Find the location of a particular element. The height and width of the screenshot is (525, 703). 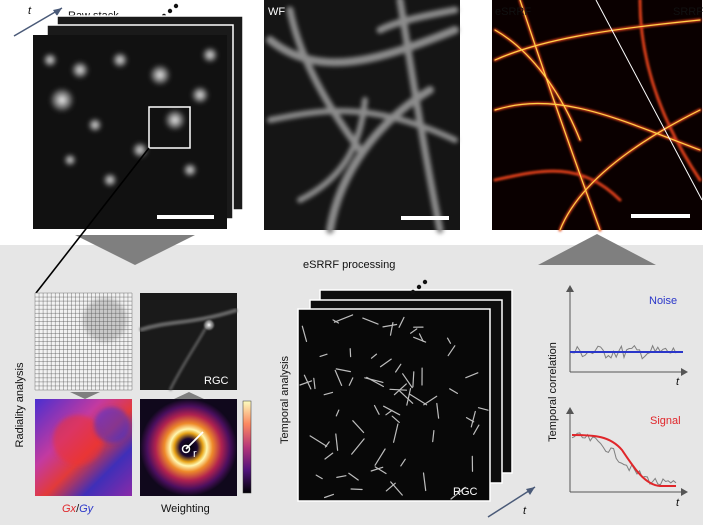

noise-label: Noise is located at coordinates (663, 301).